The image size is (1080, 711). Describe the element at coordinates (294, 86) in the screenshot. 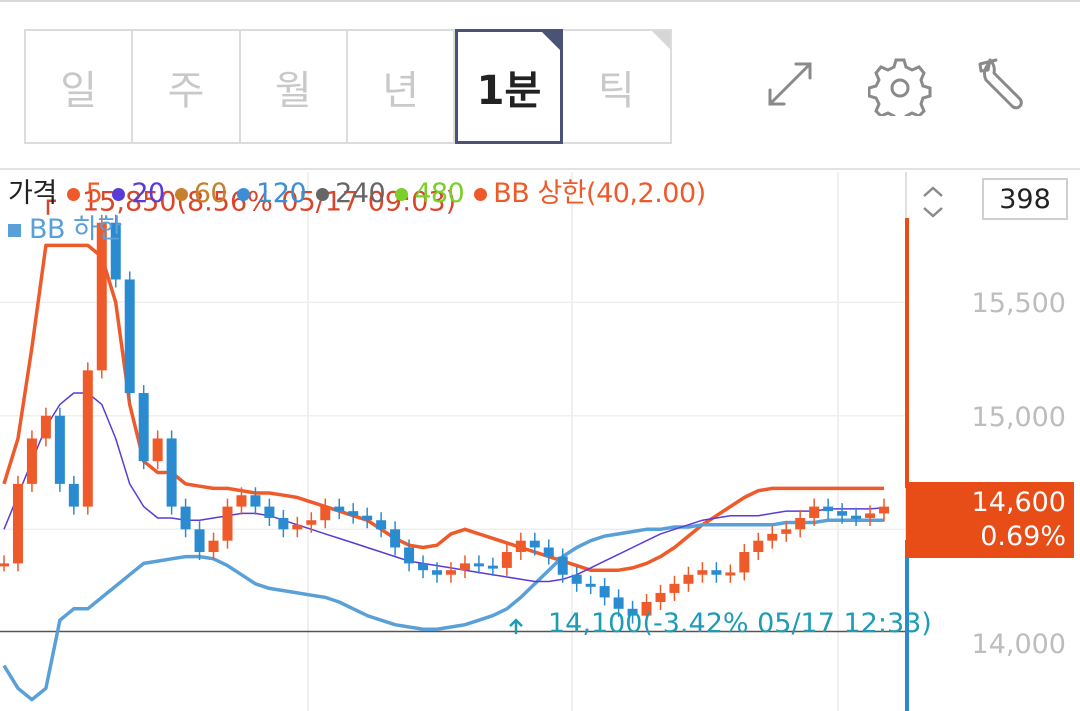

I see `period-tab-2: 월` at that location.